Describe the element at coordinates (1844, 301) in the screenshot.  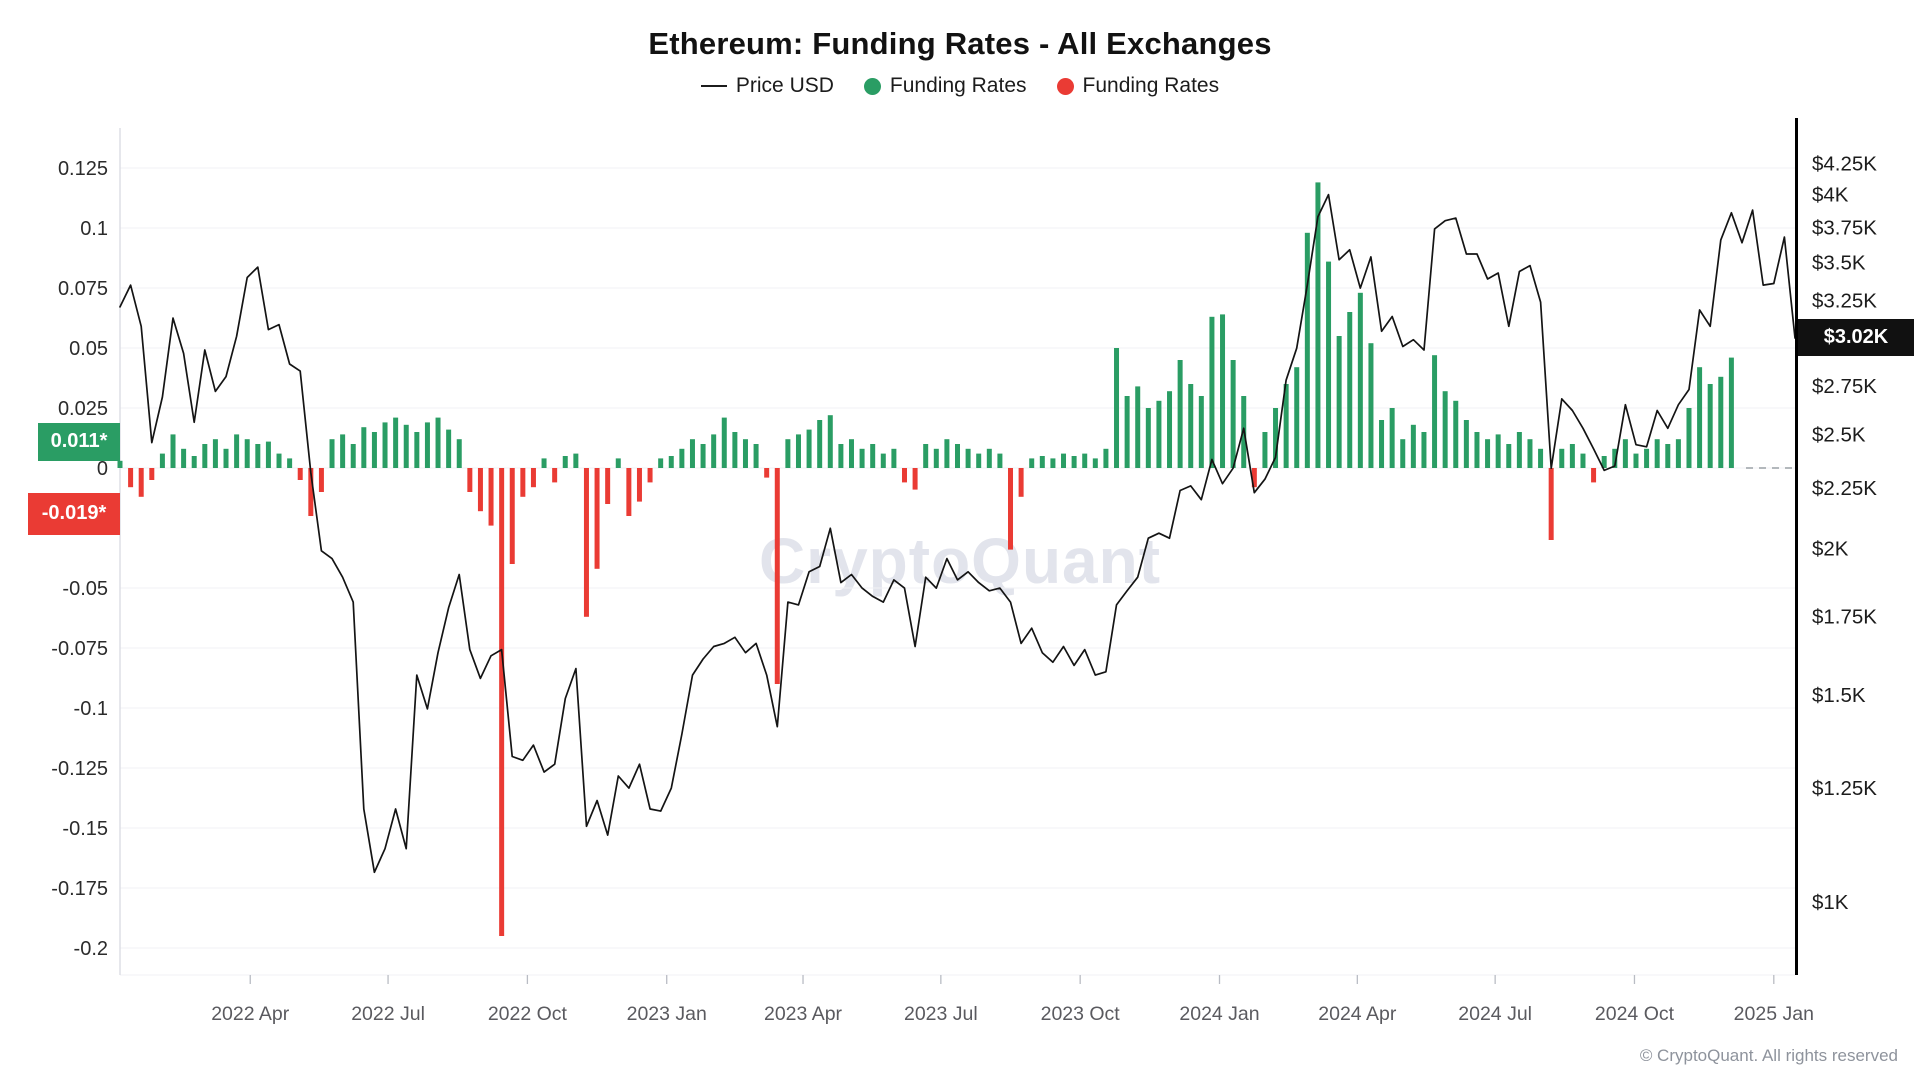
I see `price-tick-label: $3.25K` at that location.